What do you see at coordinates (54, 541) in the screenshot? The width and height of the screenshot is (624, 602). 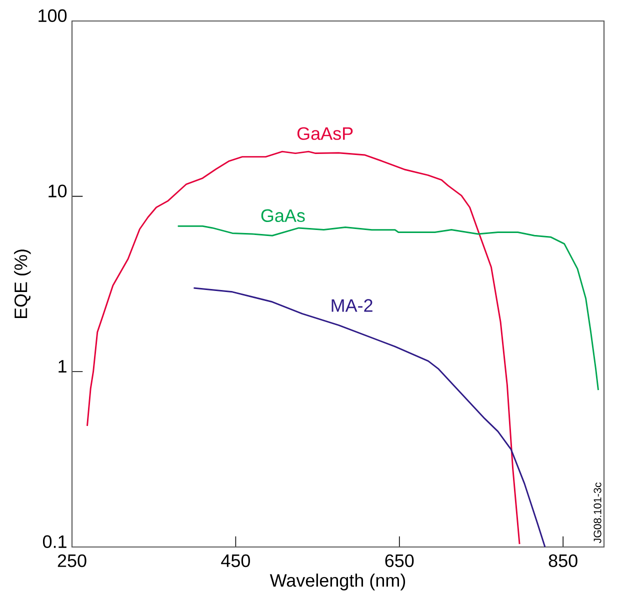 I see `y-tick-label: 0.1` at bounding box center [54, 541].